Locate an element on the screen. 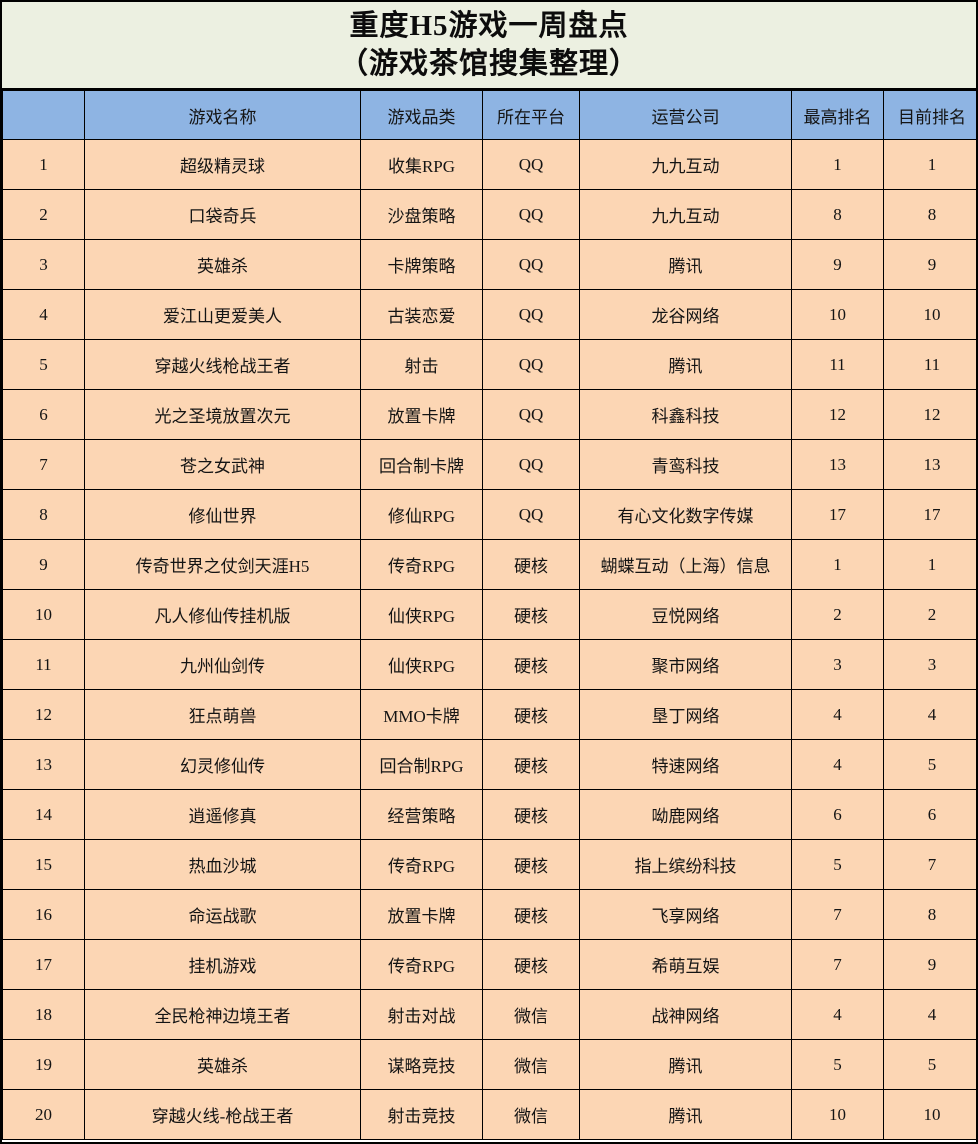 Image resolution: width=978 pixels, height=1144 pixels. table-row: 10 凡人修仙传挂机版 仙侠RPG 硬核 豆悦网络 2 2 is located at coordinates (489, 614).